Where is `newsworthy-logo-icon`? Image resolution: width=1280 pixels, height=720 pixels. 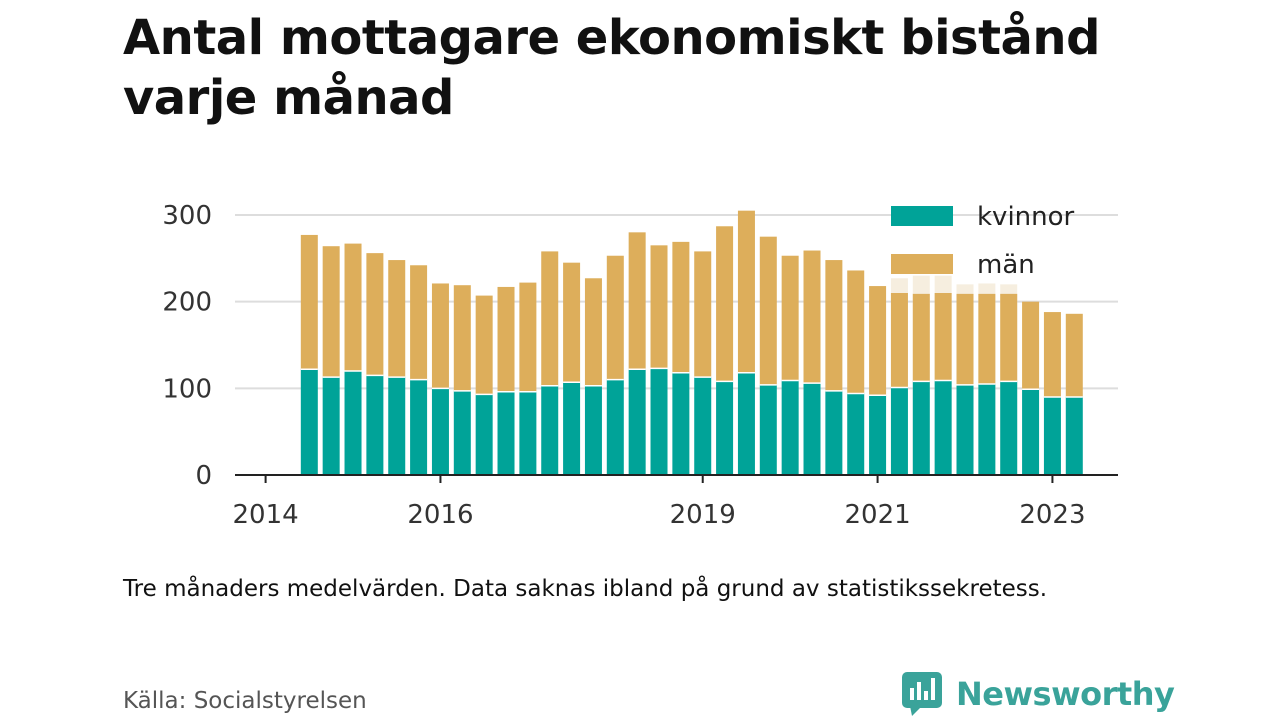
newsworthy-logo-icon is located at coordinates (922, 694).